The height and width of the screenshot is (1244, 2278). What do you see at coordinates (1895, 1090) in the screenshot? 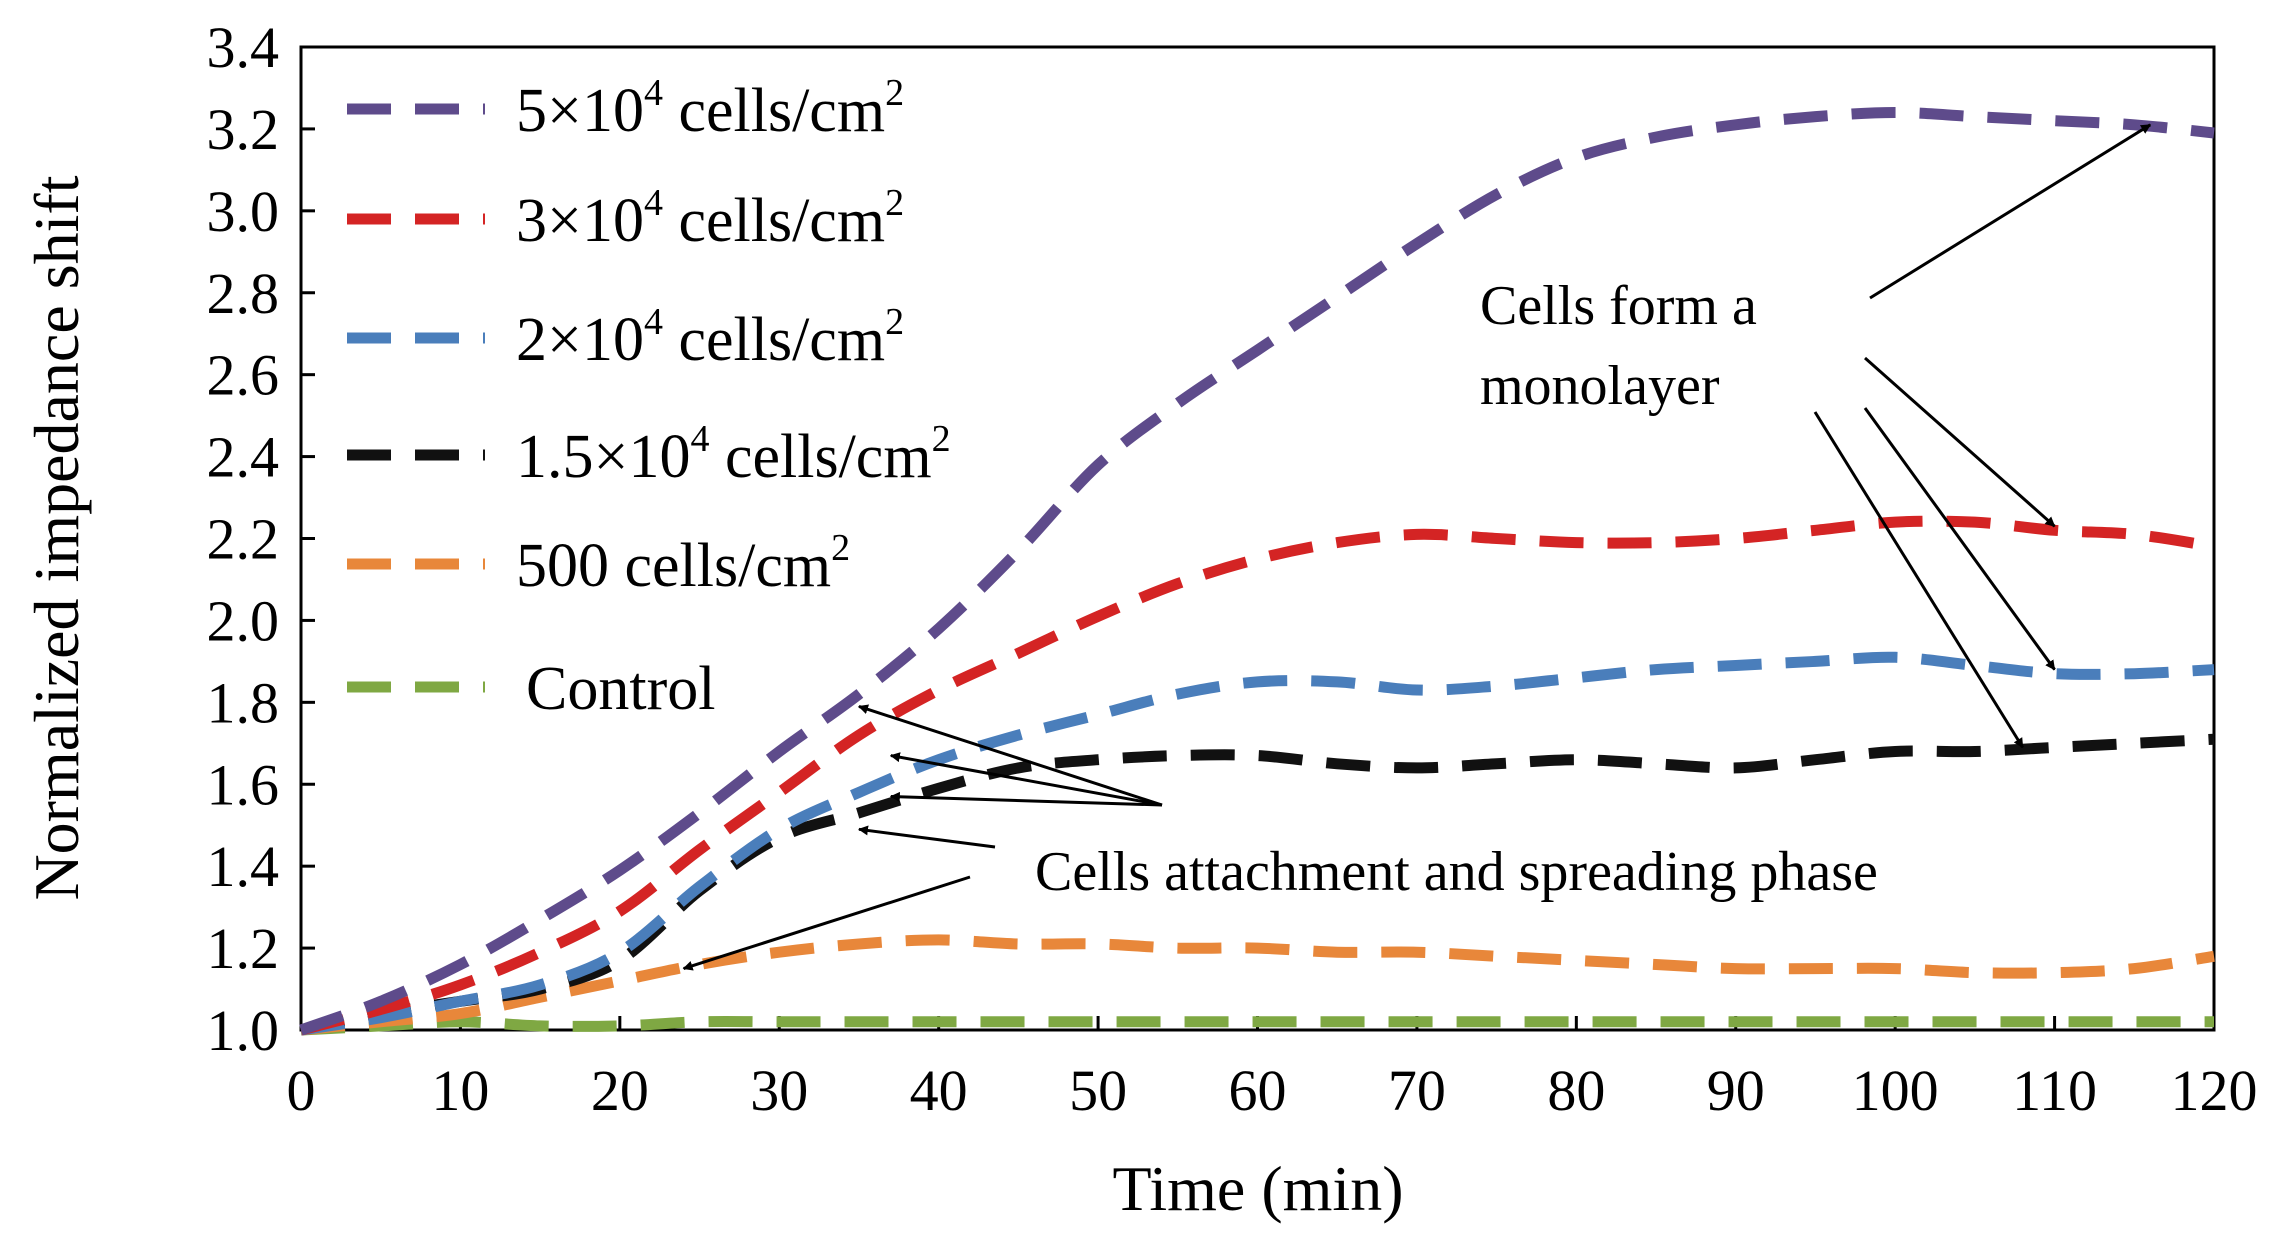
I see `x-tick-label: 100` at bounding box center [1895, 1090].